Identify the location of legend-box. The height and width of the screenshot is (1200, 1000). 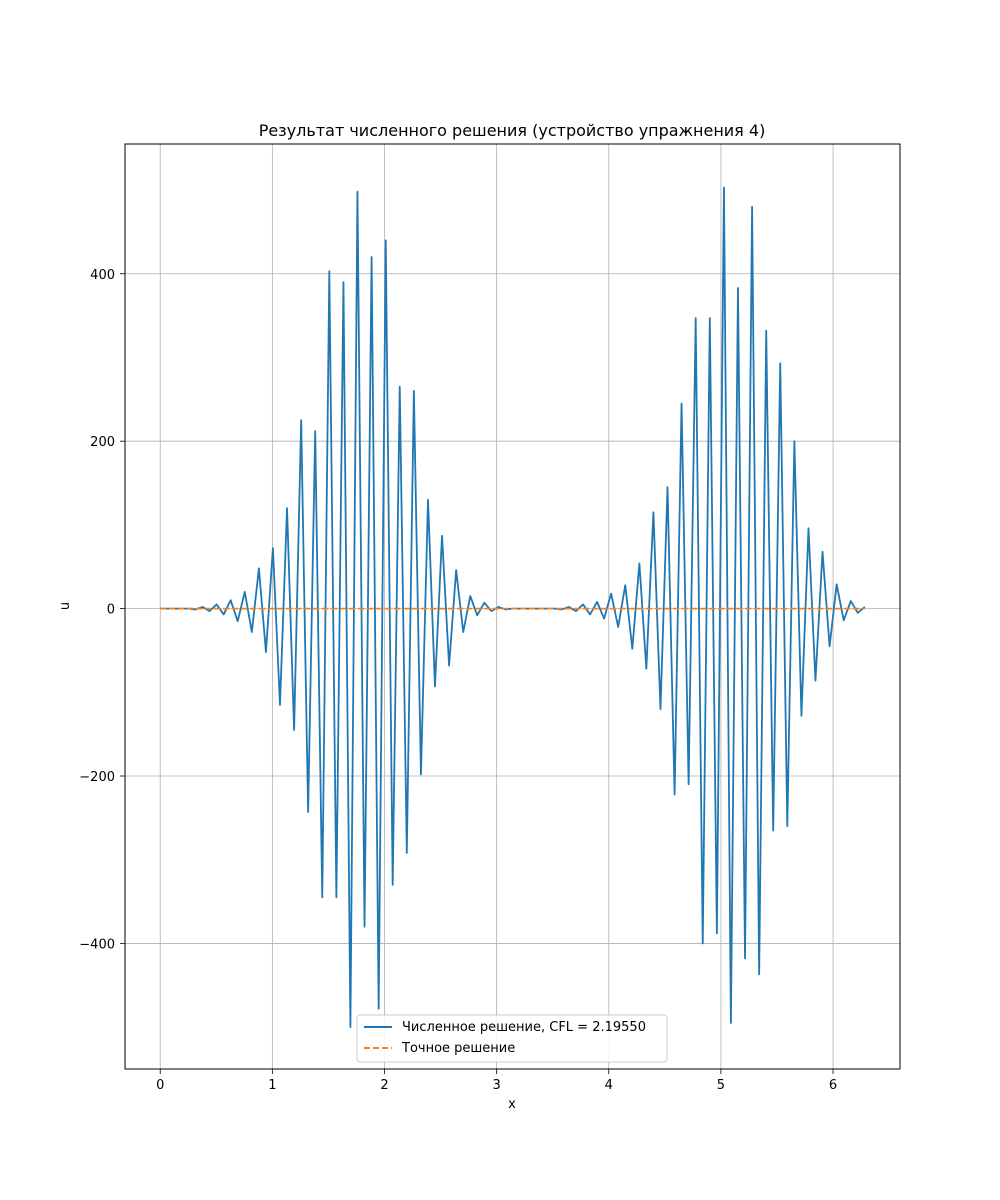
(512, 1038).